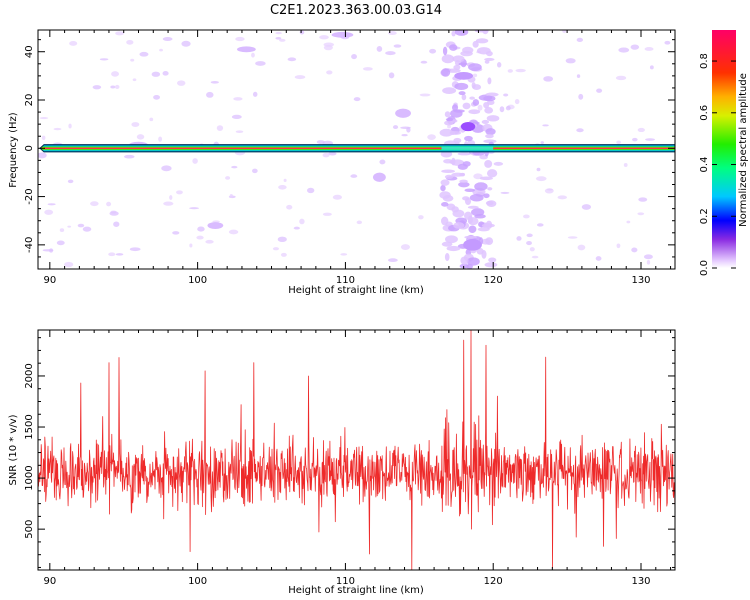 The width and height of the screenshot is (750, 600). What do you see at coordinates (356, 290) in the screenshot?
I see `spectrogram-x-axis-label: Height of straight line (km)` at bounding box center [356, 290].